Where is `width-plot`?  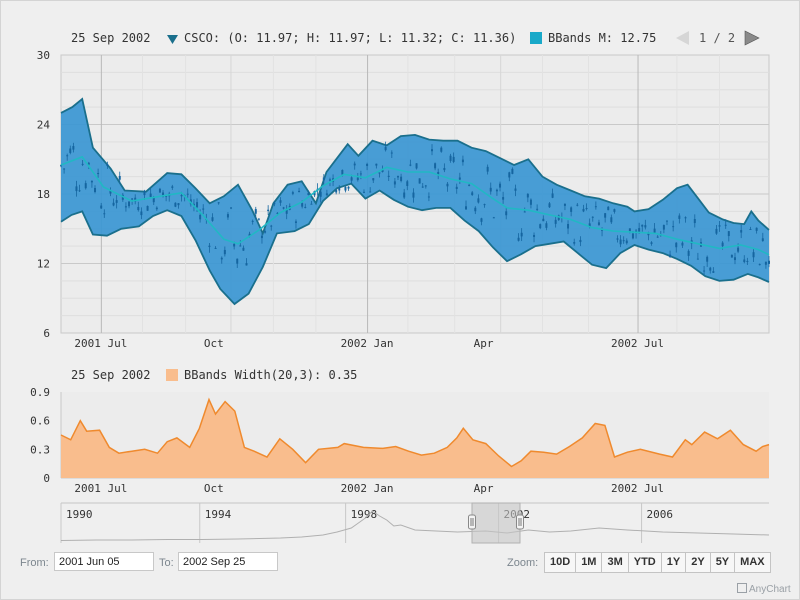 width-plot is located at coordinates (415, 435).